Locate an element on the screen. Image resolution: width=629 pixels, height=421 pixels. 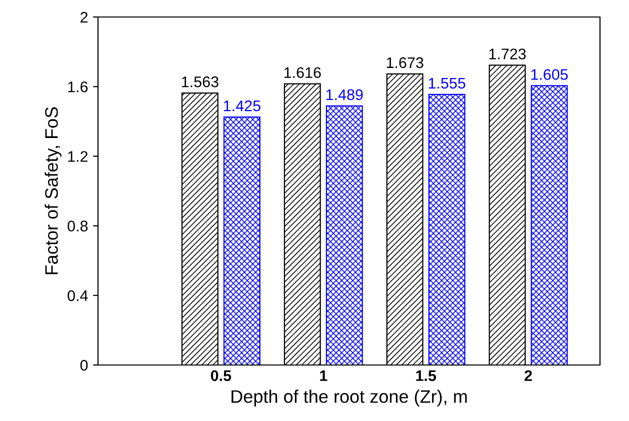
data-label: 1.616 is located at coordinates (302, 72).